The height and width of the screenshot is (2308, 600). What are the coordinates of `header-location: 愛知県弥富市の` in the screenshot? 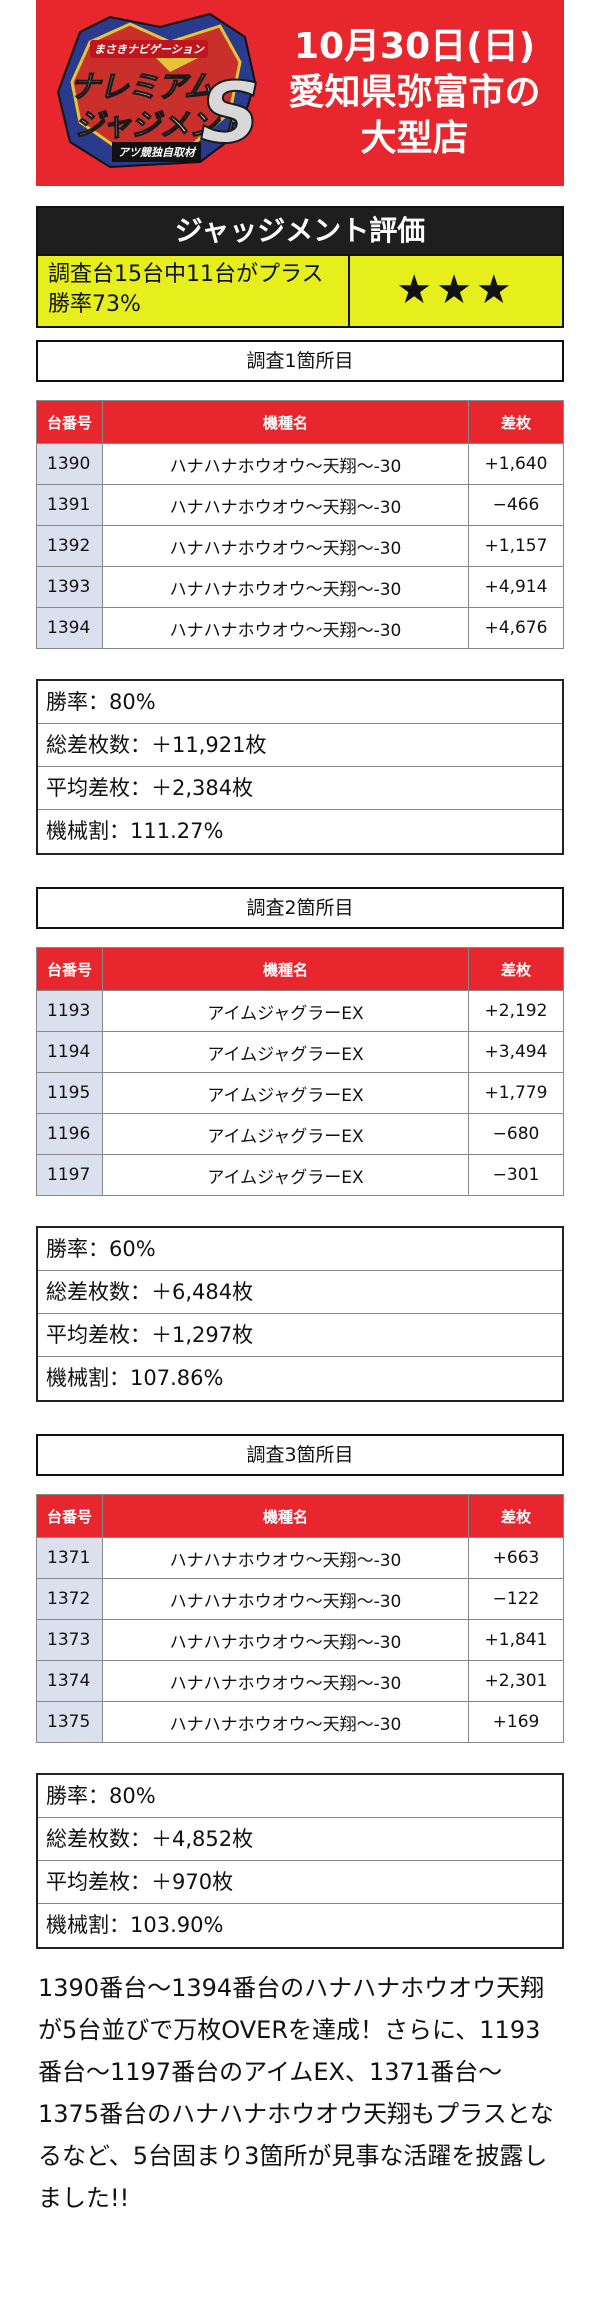 It's located at (414, 92).